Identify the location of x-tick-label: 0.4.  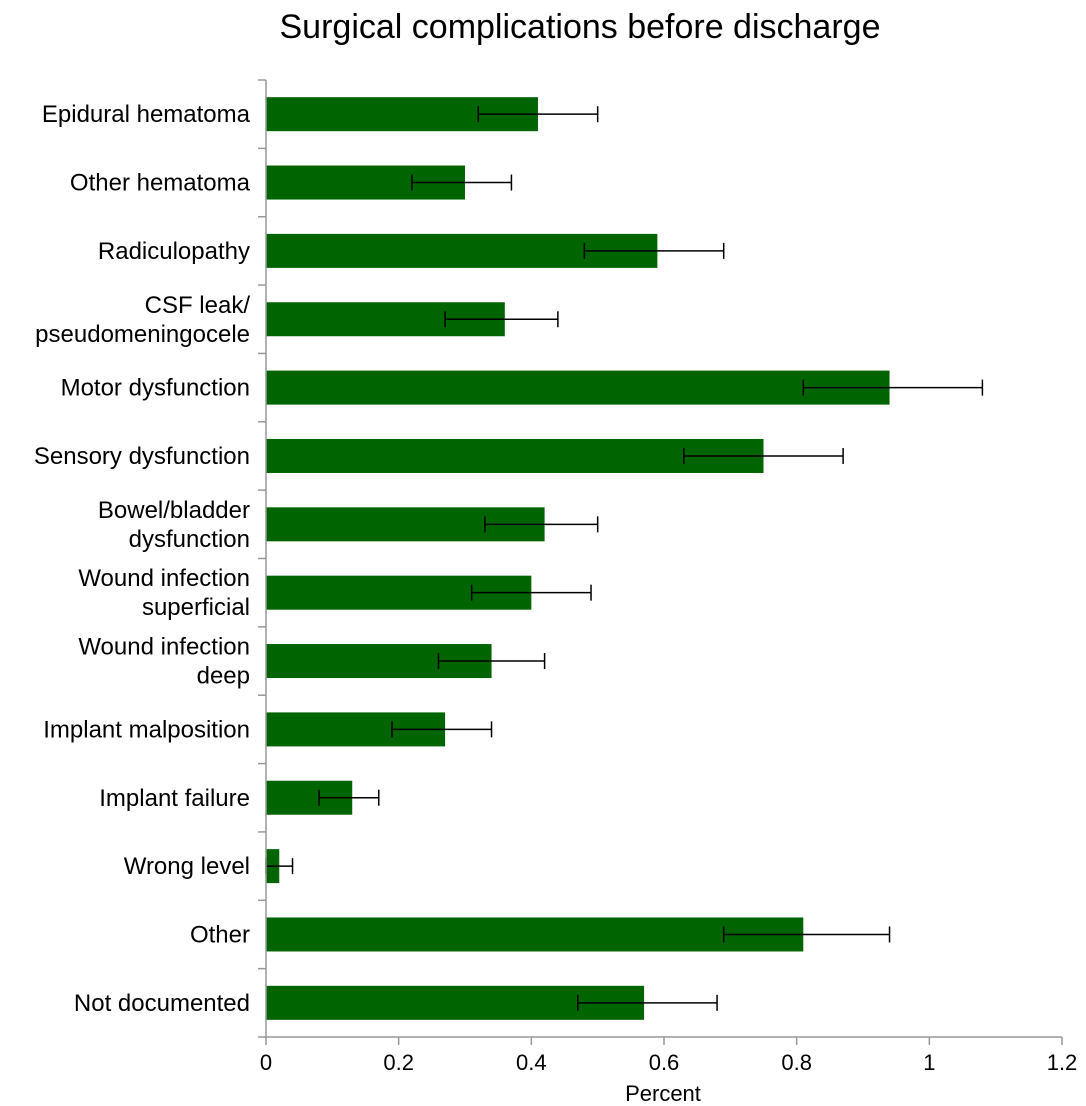
(531, 1062).